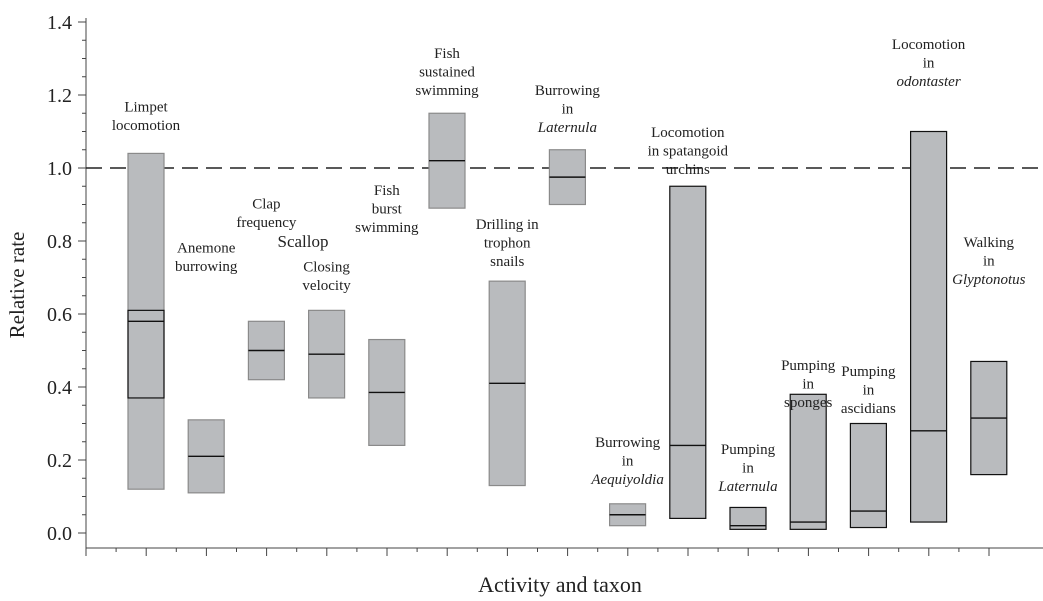  I want to click on bar-label: burst, so click(387, 210).